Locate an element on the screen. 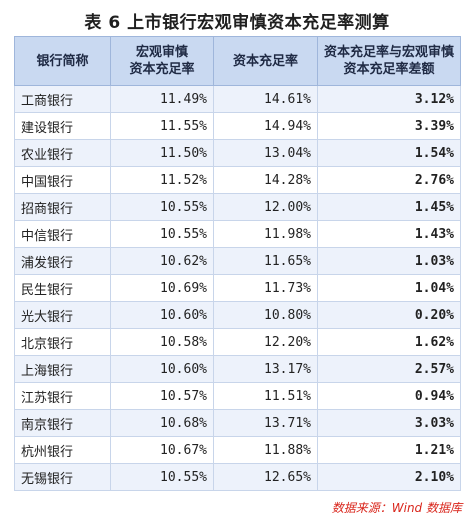 The width and height of the screenshot is (474, 520). table-row: 中信银行 10.55% 11.98% 1.43% is located at coordinates (237, 234).